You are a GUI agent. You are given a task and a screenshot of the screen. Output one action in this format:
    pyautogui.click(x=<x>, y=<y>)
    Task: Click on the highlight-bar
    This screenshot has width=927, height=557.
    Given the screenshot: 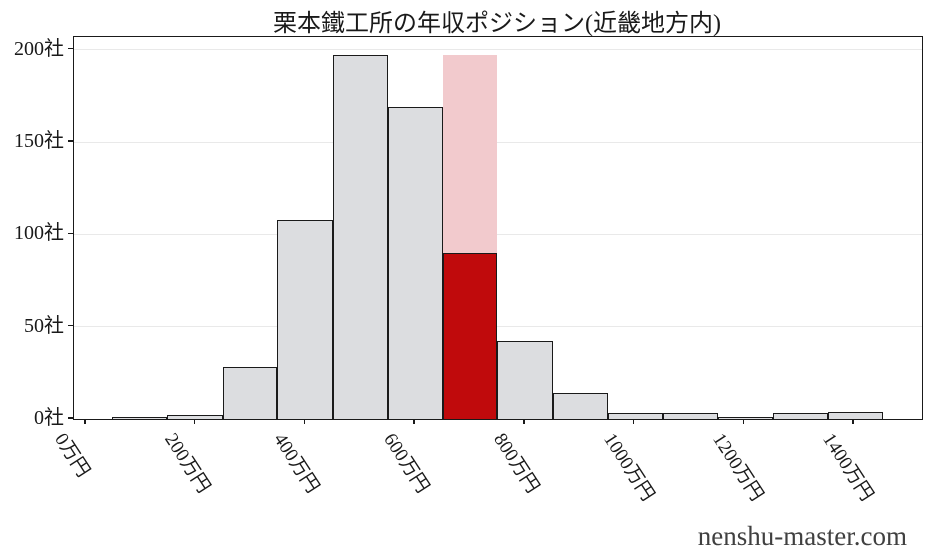 What is the action you would take?
    pyautogui.click(x=470, y=335)
    